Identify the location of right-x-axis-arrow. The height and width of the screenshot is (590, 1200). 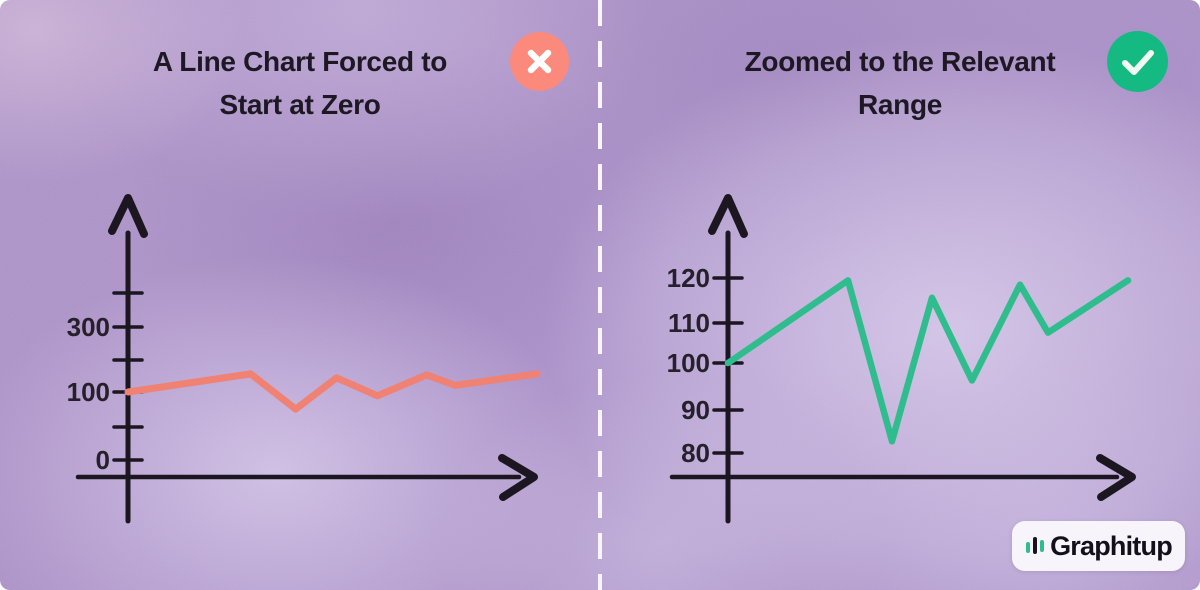
(1116, 477).